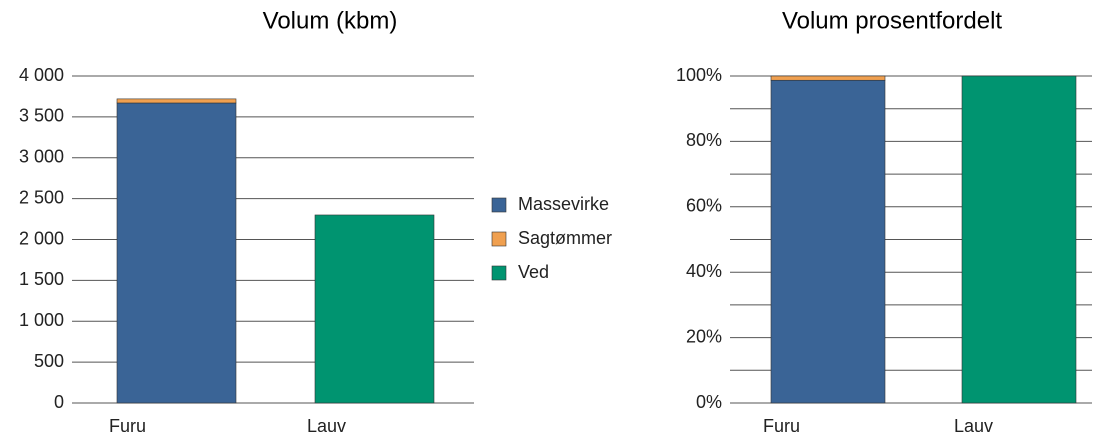  Describe the element at coordinates (59, 402) in the screenshot. I see `y-tick-label: 0` at that location.